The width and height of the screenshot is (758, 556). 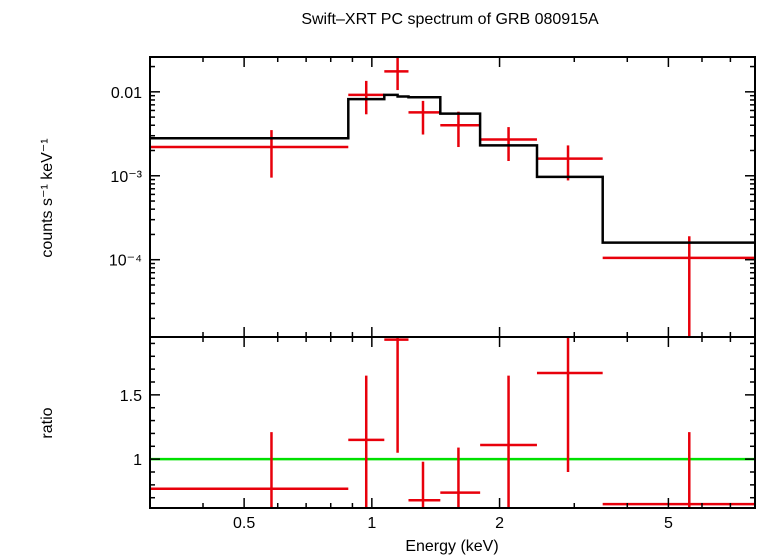 I want to click on ratio-y-axis-label: ratio, so click(x=47, y=422).